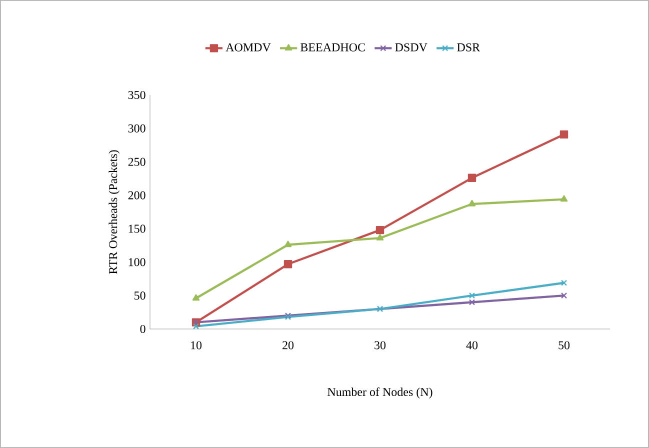 This screenshot has height=448, width=649. I want to click on y-tick-label: 0, so click(143, 329).